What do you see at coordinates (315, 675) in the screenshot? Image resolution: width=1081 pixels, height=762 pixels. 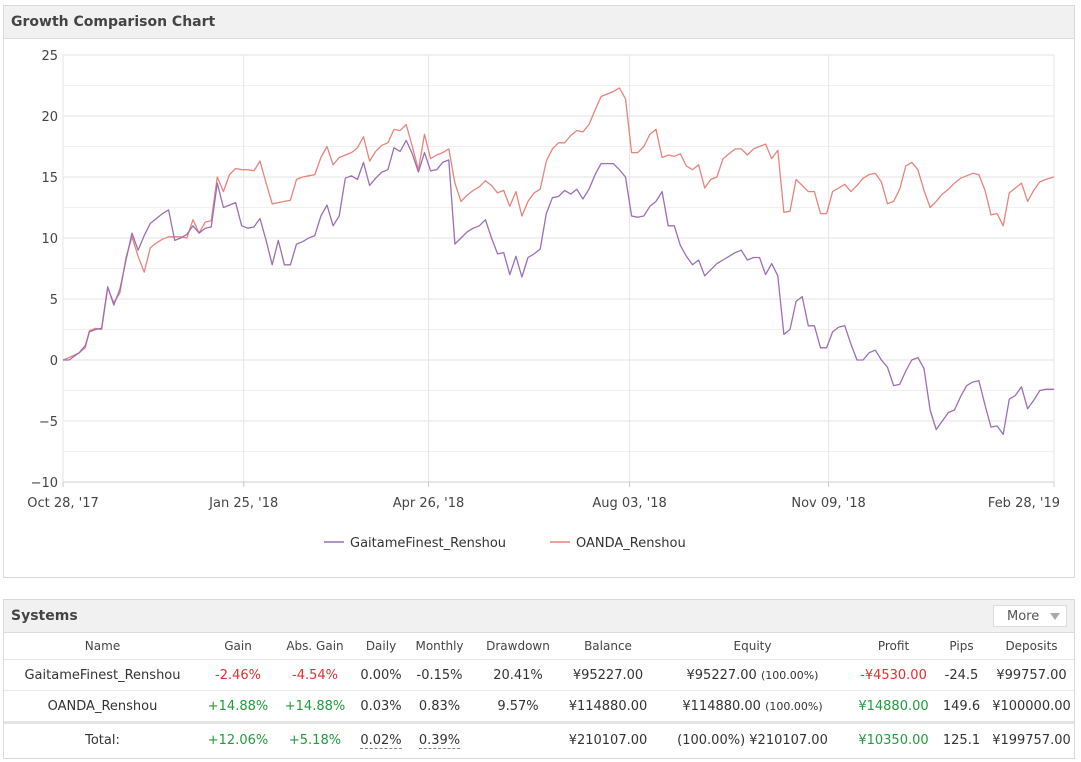 I see `abs-gain-value: -4.54%` at bounding box center [315, 675].